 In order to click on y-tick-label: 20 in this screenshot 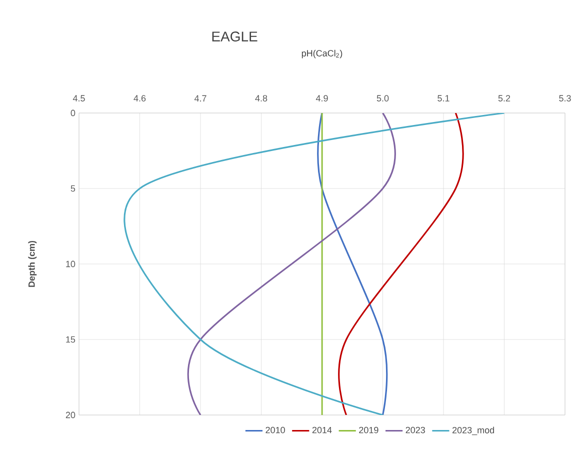, I will do `click(71, 415)`.